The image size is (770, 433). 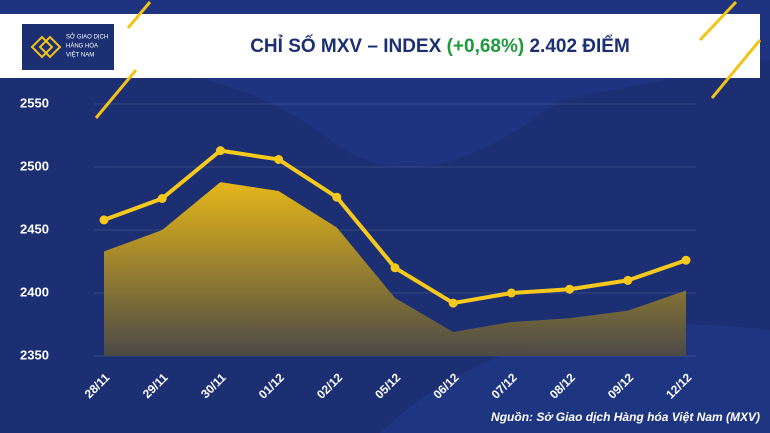 I want to click on logo-icon, so click(x=46, y=47).